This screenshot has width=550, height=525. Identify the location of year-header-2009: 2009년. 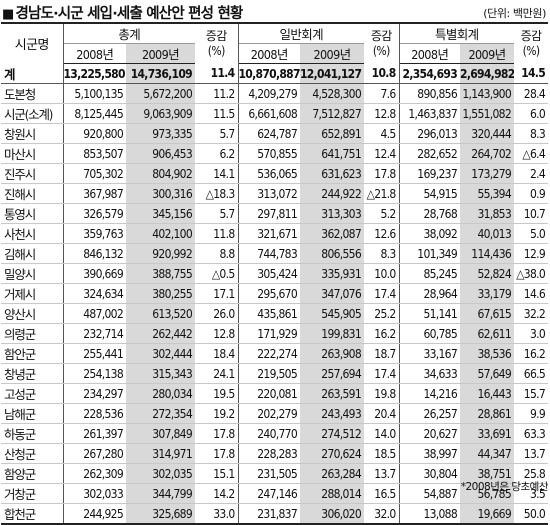
(160, 53).